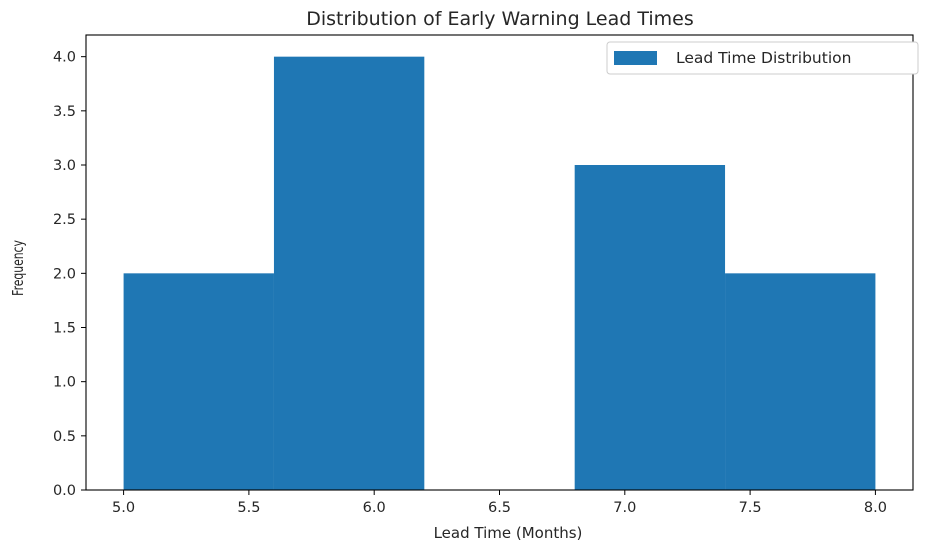 The width and height of the screenshot is (929, 545). Describe the element at coordinates (64, 220) in the screenshot. I see `y-tick-label: 2.5` at that location.